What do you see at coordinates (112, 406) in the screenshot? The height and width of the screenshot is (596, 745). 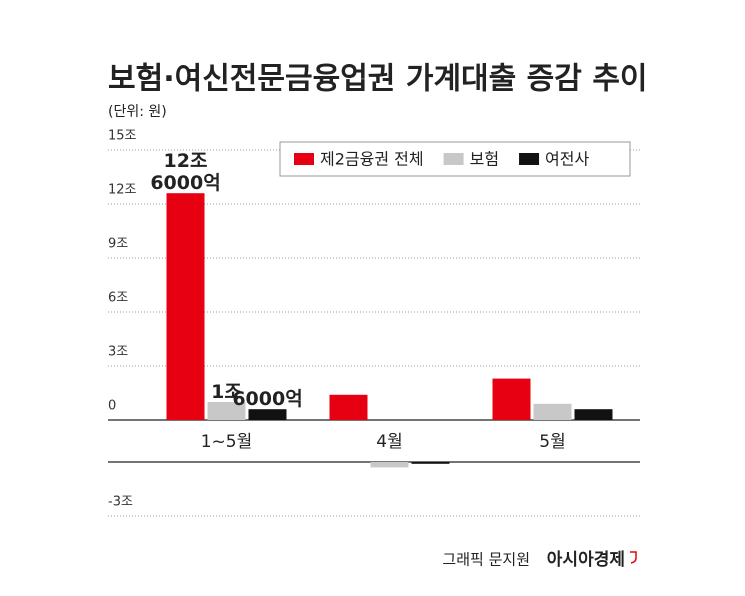 I see `y-tick-label: 0` at bounding box center [112, 406].